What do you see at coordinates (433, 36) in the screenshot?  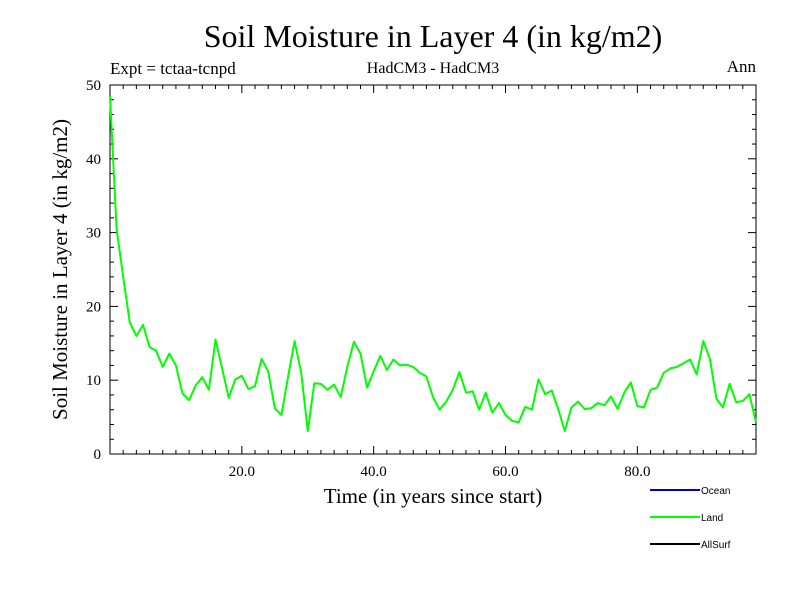 I see `chart-title: Soil Moisture in Layer 4 (in kg/m2)` at bounding box center [433, 36].